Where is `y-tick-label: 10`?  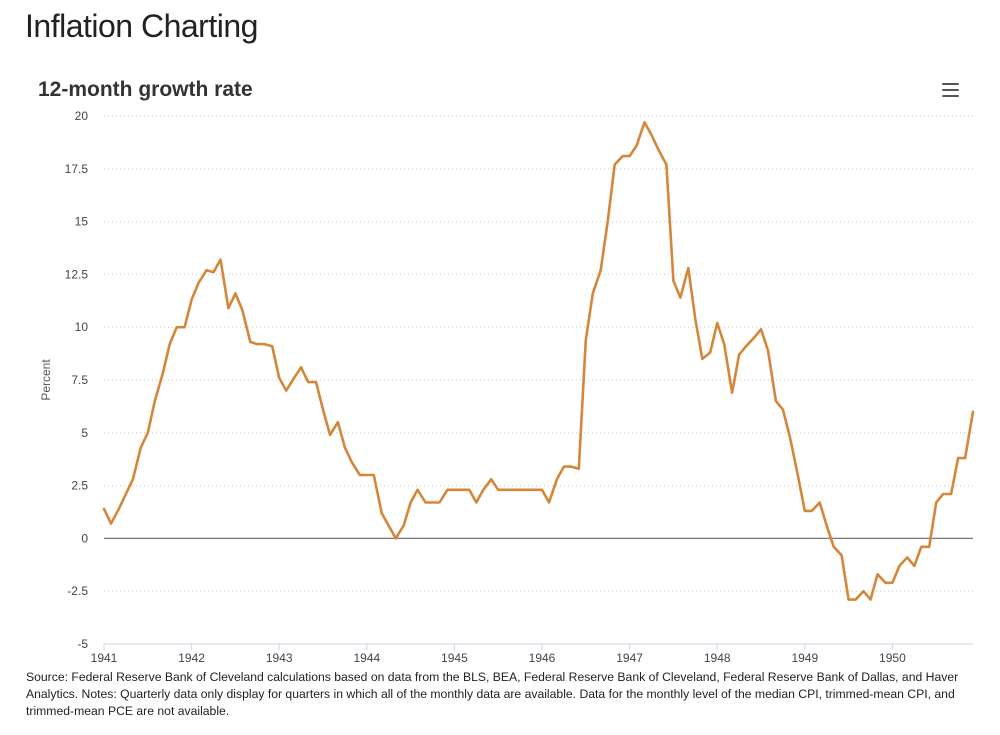
y-tick-label: 10 is located at coordinates (82, 327).